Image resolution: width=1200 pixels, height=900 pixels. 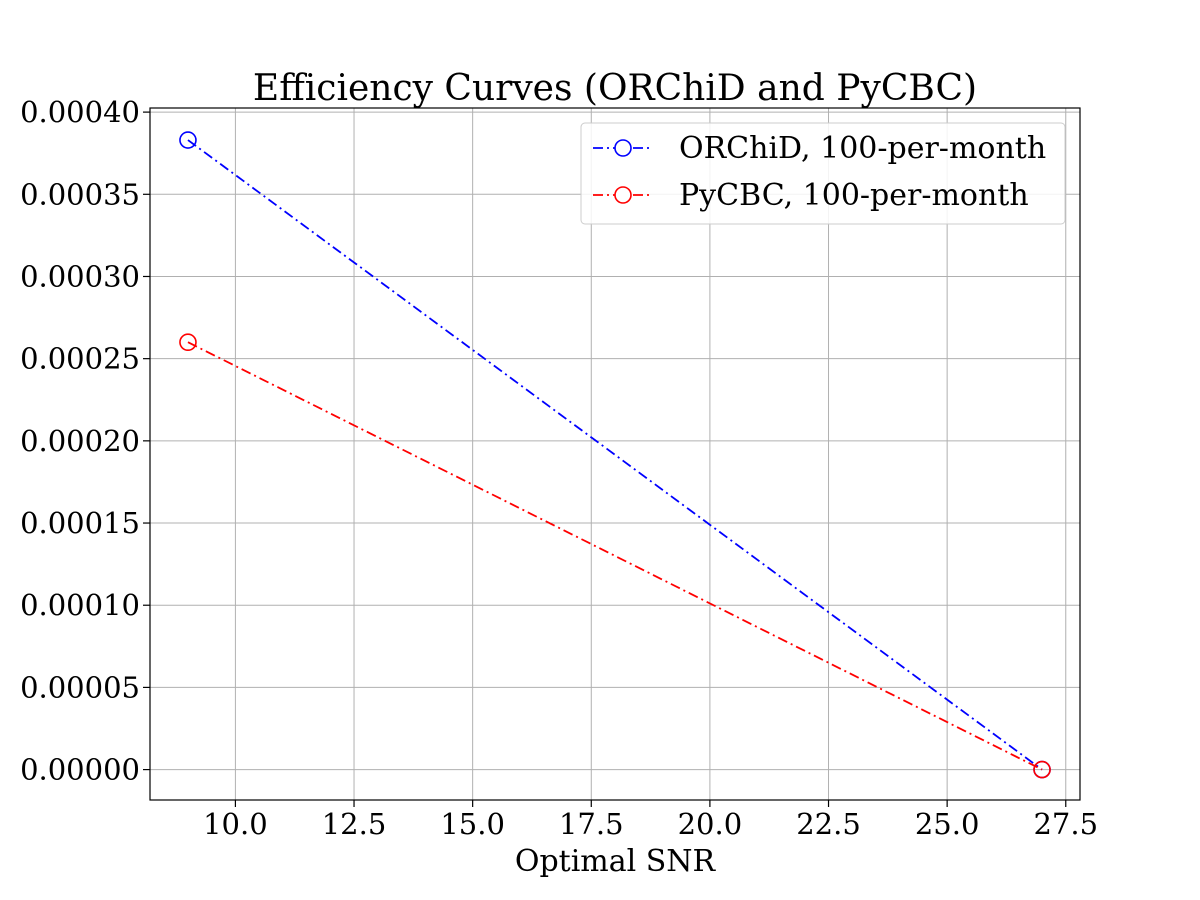 I want to click on x-axis-label: Optimal SNR, so click(x=616, y=861).